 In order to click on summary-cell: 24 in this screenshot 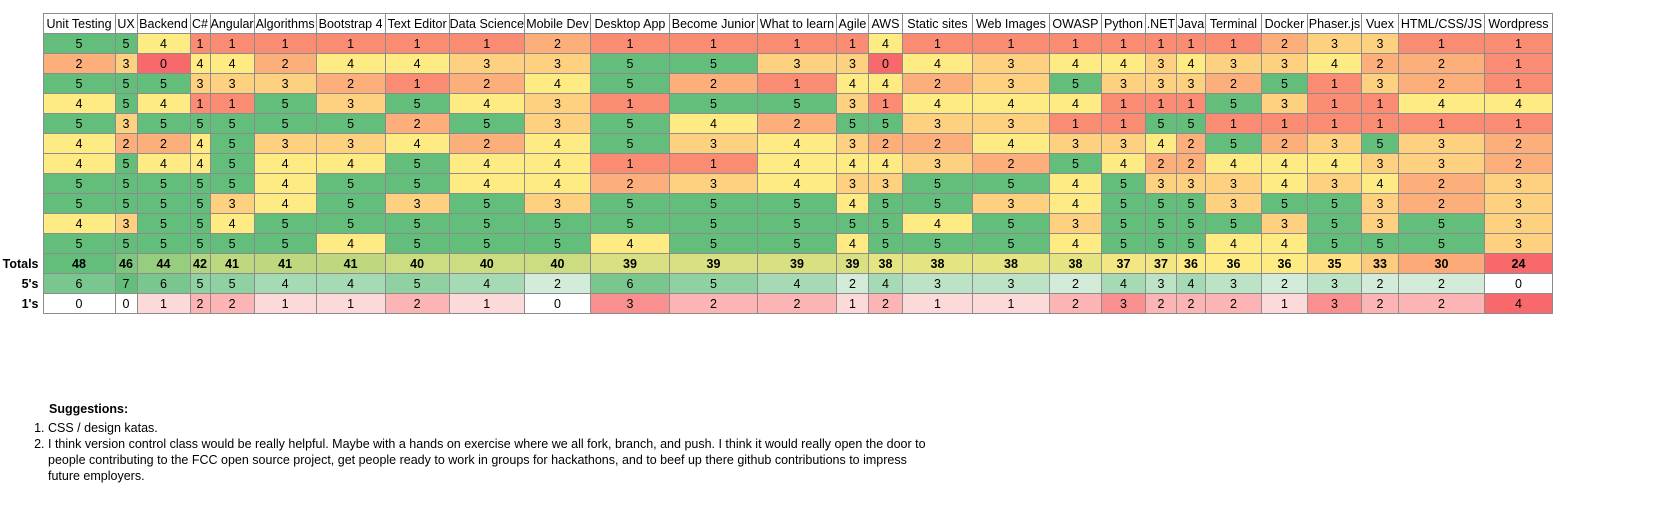, I will do `click(1518, 263)`.